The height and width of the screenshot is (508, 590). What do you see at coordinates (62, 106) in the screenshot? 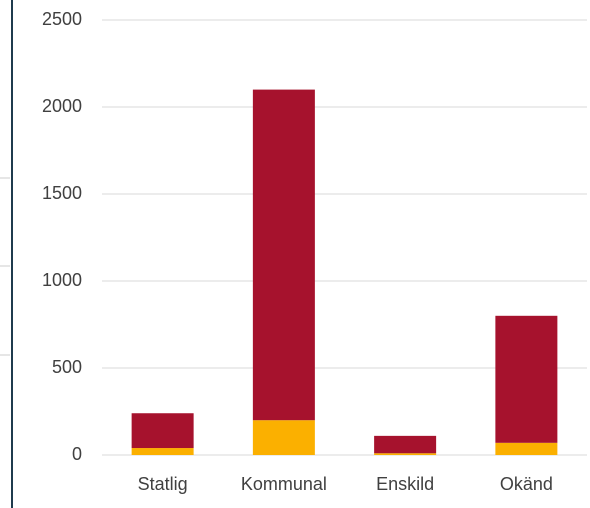
I see `y-tick-label: 2000` at bounding box center [62, 106].